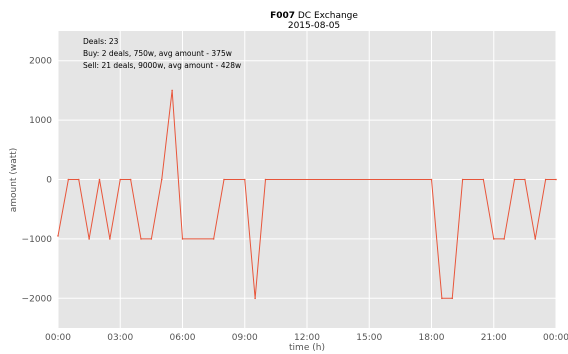 The height and width of the screenshot is (354, 568). I want to click on x-tick-label: 12:00, so click(307, 338).